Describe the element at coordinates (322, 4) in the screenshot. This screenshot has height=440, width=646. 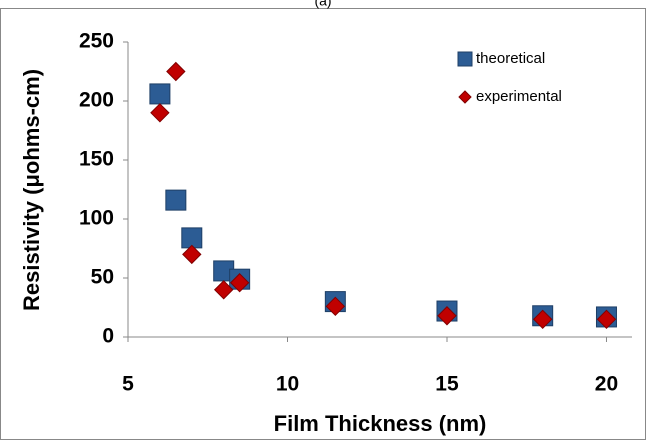
I see `chart-title: (a)` at that location.